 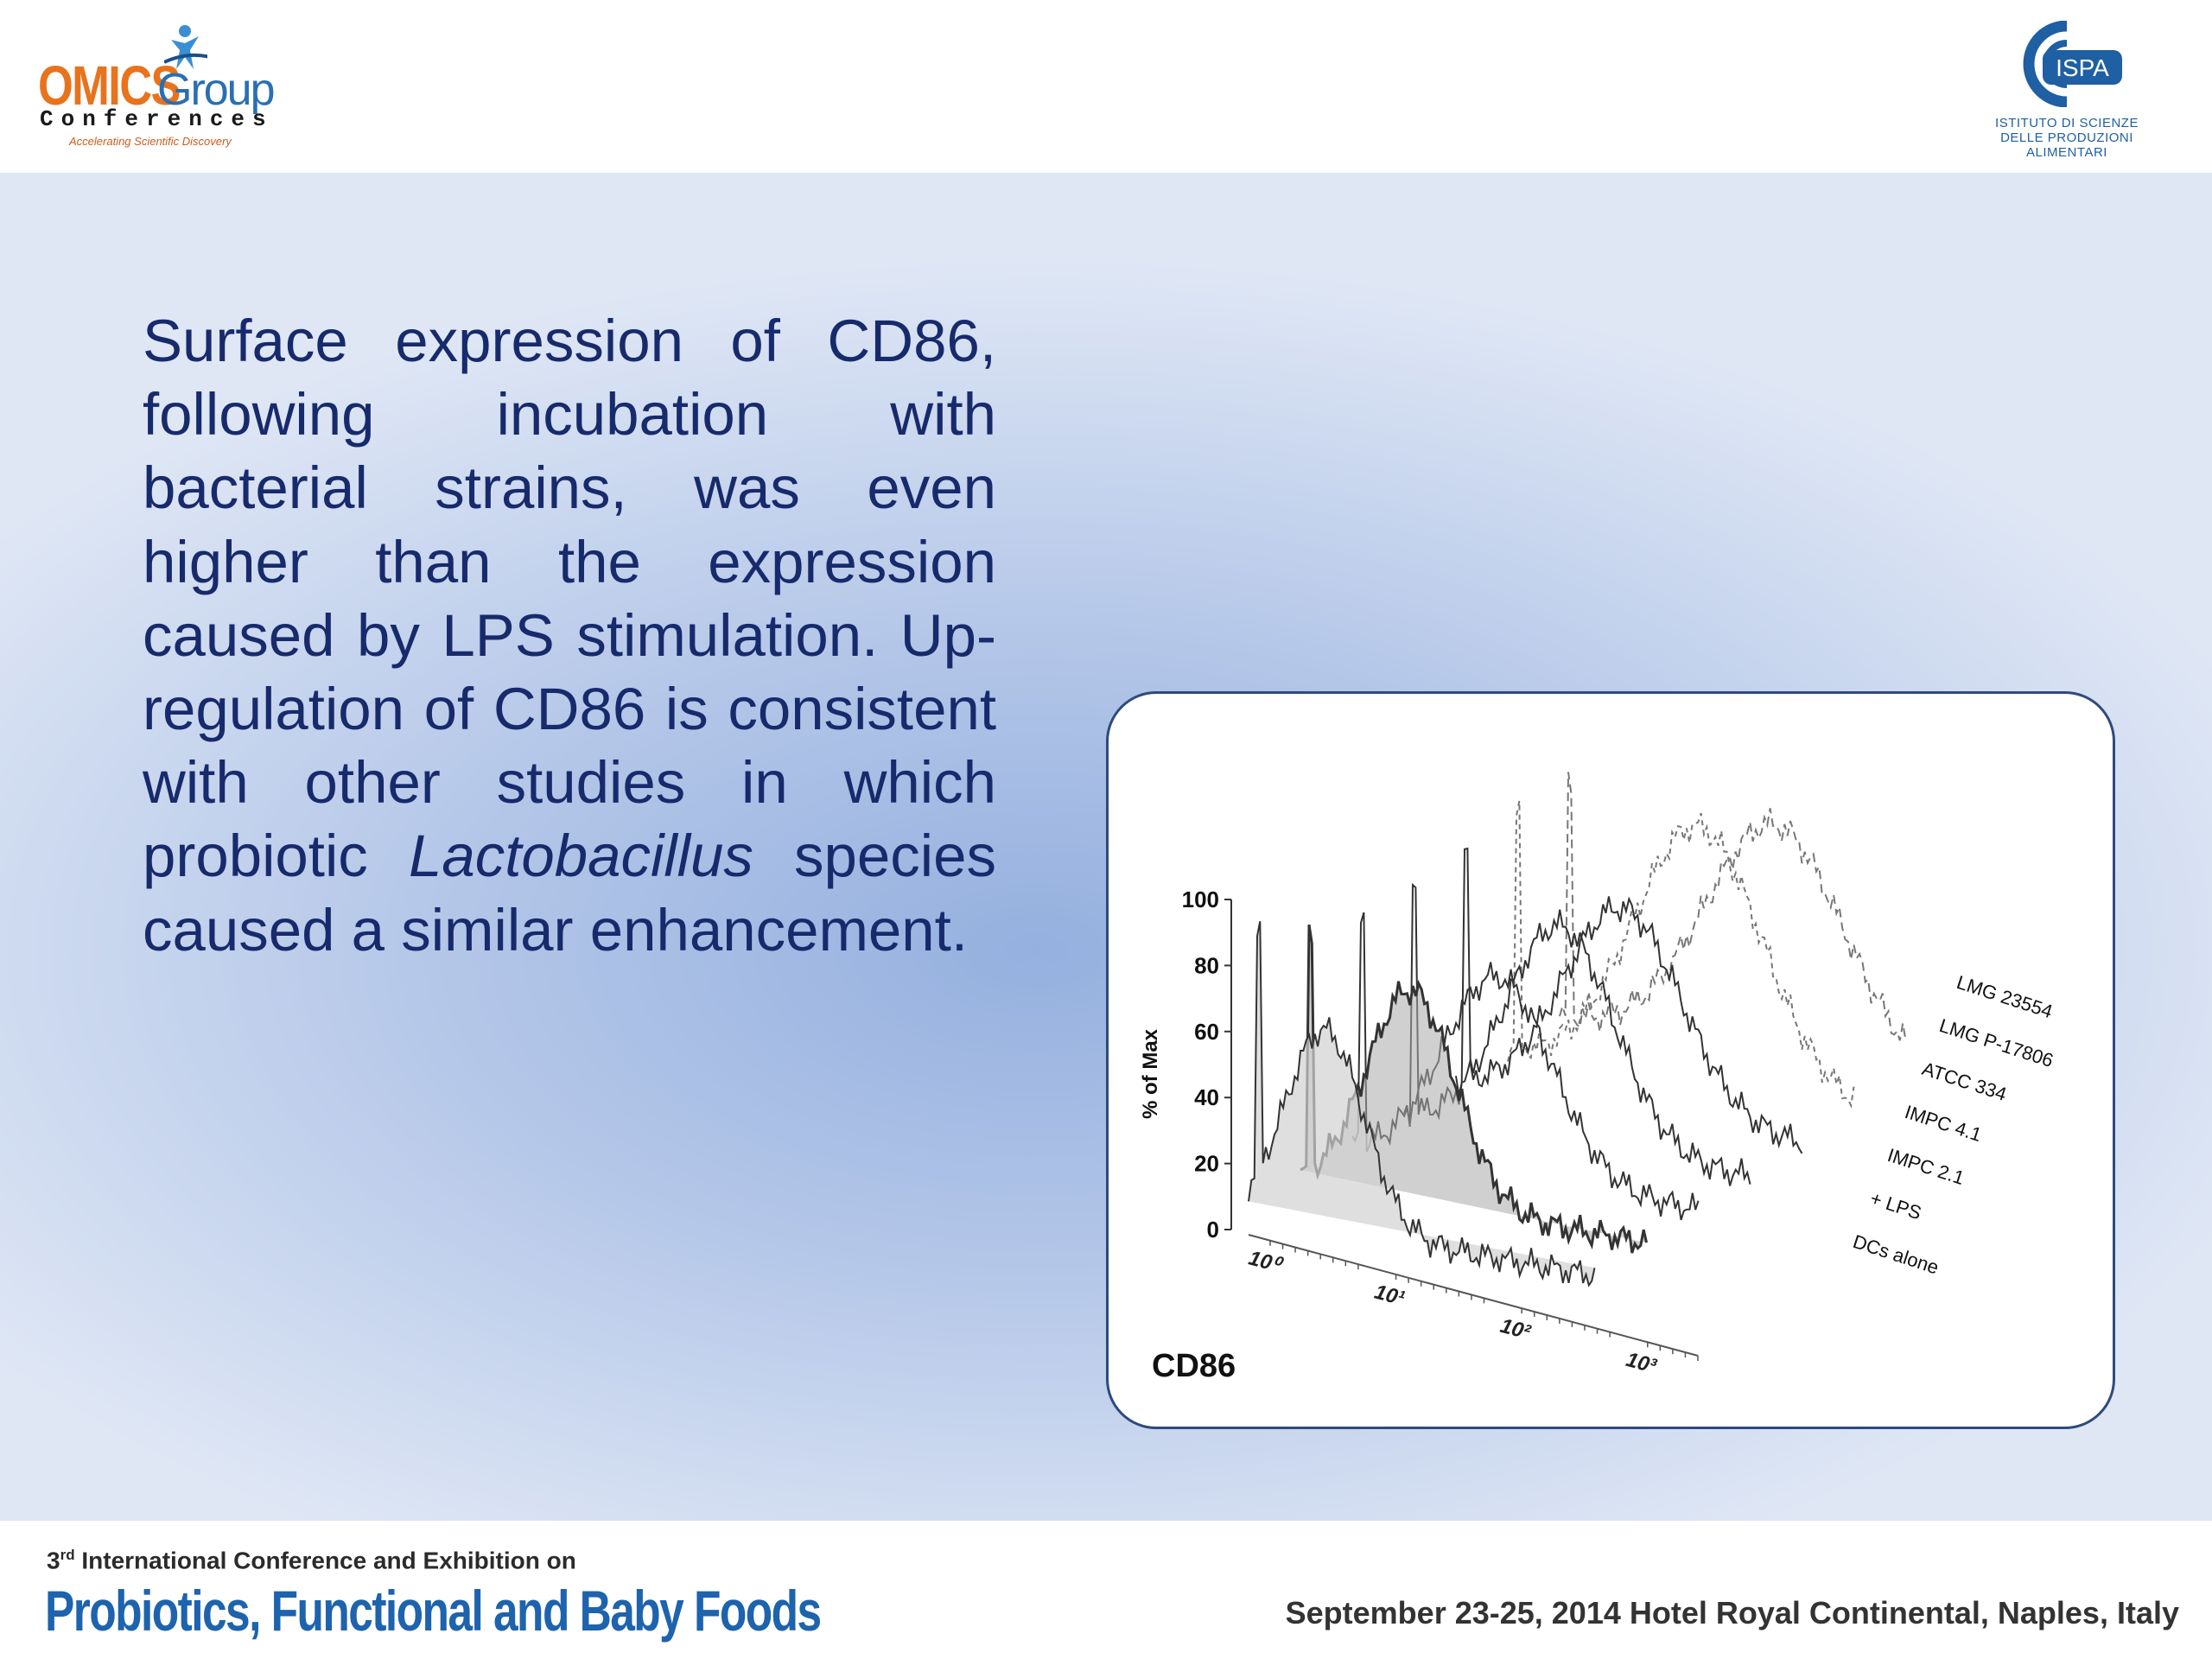 I want to click on y-axis-label: % of Max, so click(x=1150, y=1073).